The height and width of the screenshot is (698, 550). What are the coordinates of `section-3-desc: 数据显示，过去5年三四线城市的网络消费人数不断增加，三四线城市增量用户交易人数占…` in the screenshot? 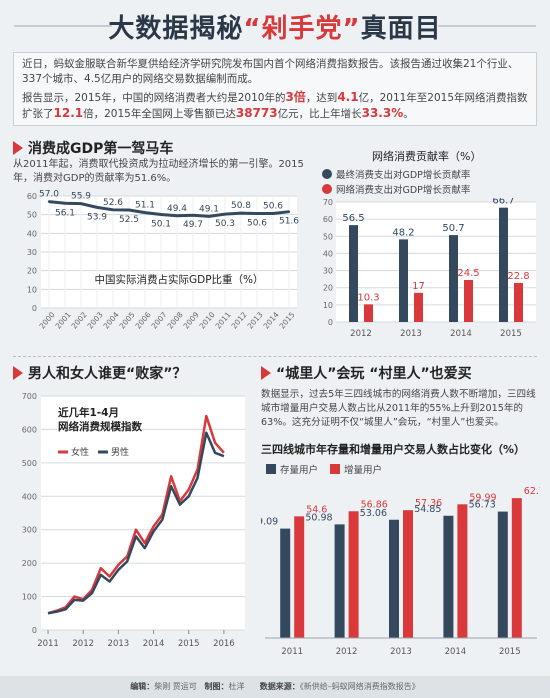 It's located at (398, 408).